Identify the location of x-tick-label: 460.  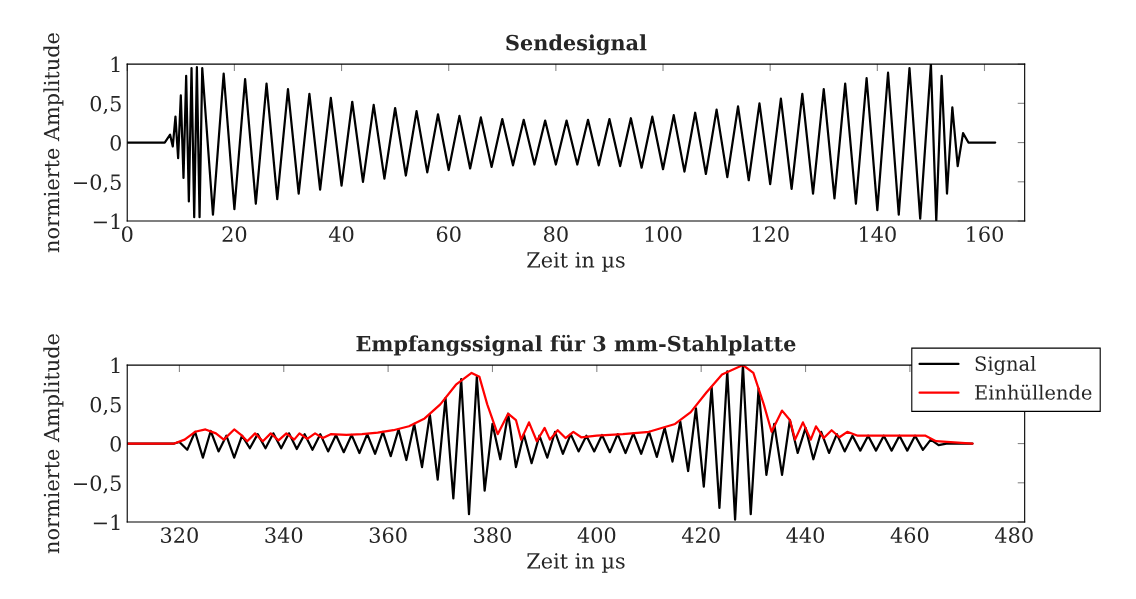
(909, 535).